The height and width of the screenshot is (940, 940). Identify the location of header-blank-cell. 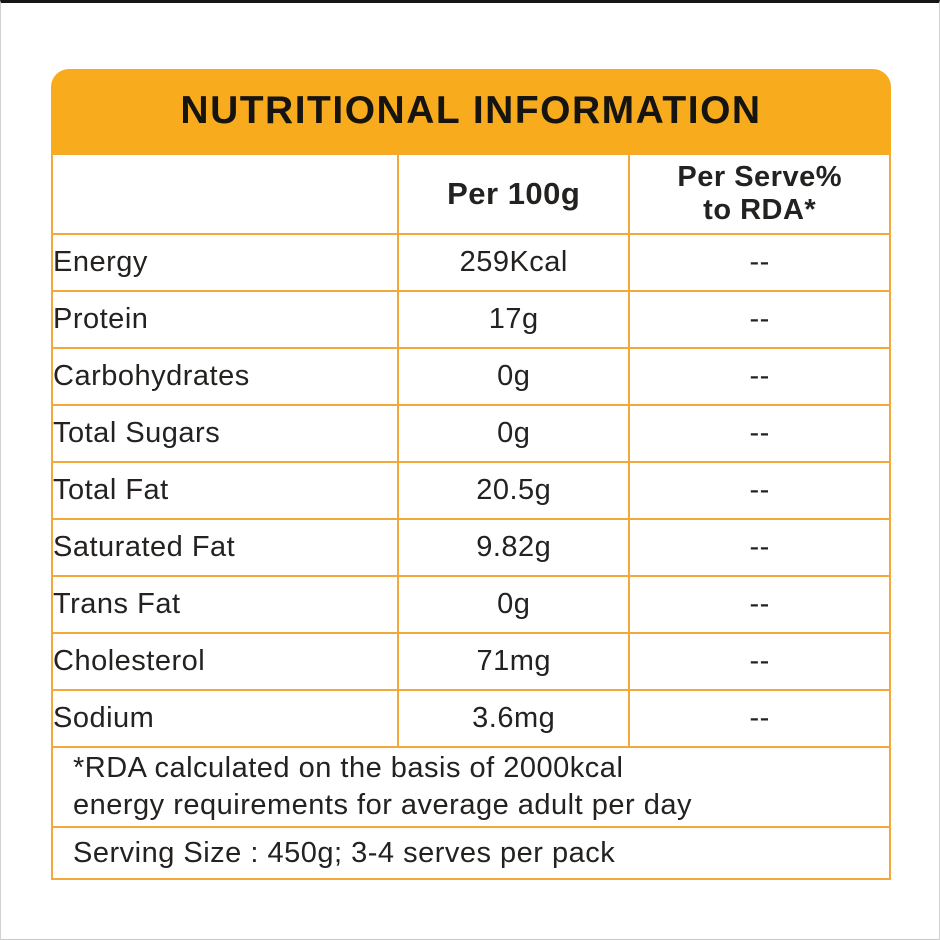
(225, 194).